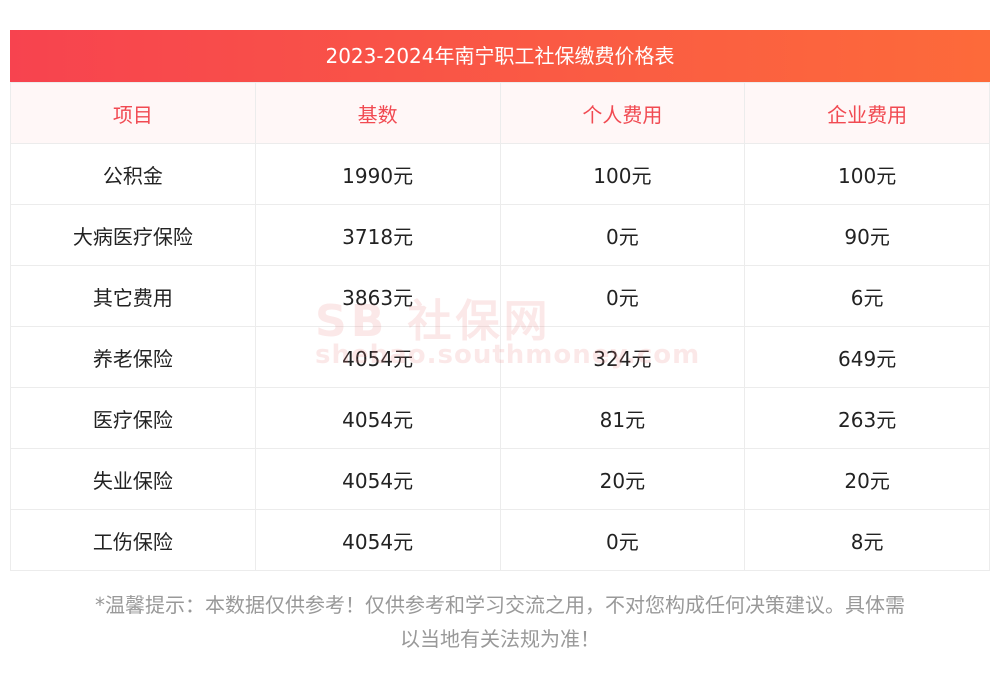 Image resolution: width=1000 pixels, height=673 pixels. I want to click on header-personal-cost: 个人费用, so click(622, 113).